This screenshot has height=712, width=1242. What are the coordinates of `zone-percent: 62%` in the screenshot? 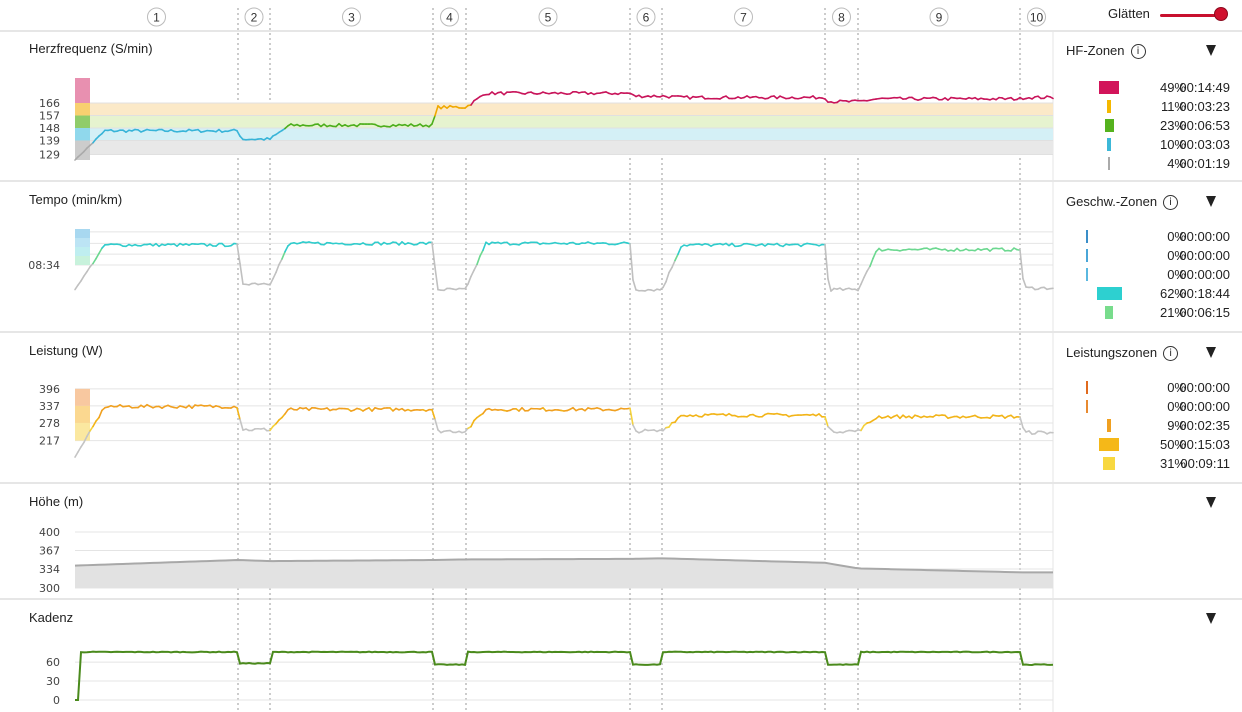 It's located at (1172, 293).